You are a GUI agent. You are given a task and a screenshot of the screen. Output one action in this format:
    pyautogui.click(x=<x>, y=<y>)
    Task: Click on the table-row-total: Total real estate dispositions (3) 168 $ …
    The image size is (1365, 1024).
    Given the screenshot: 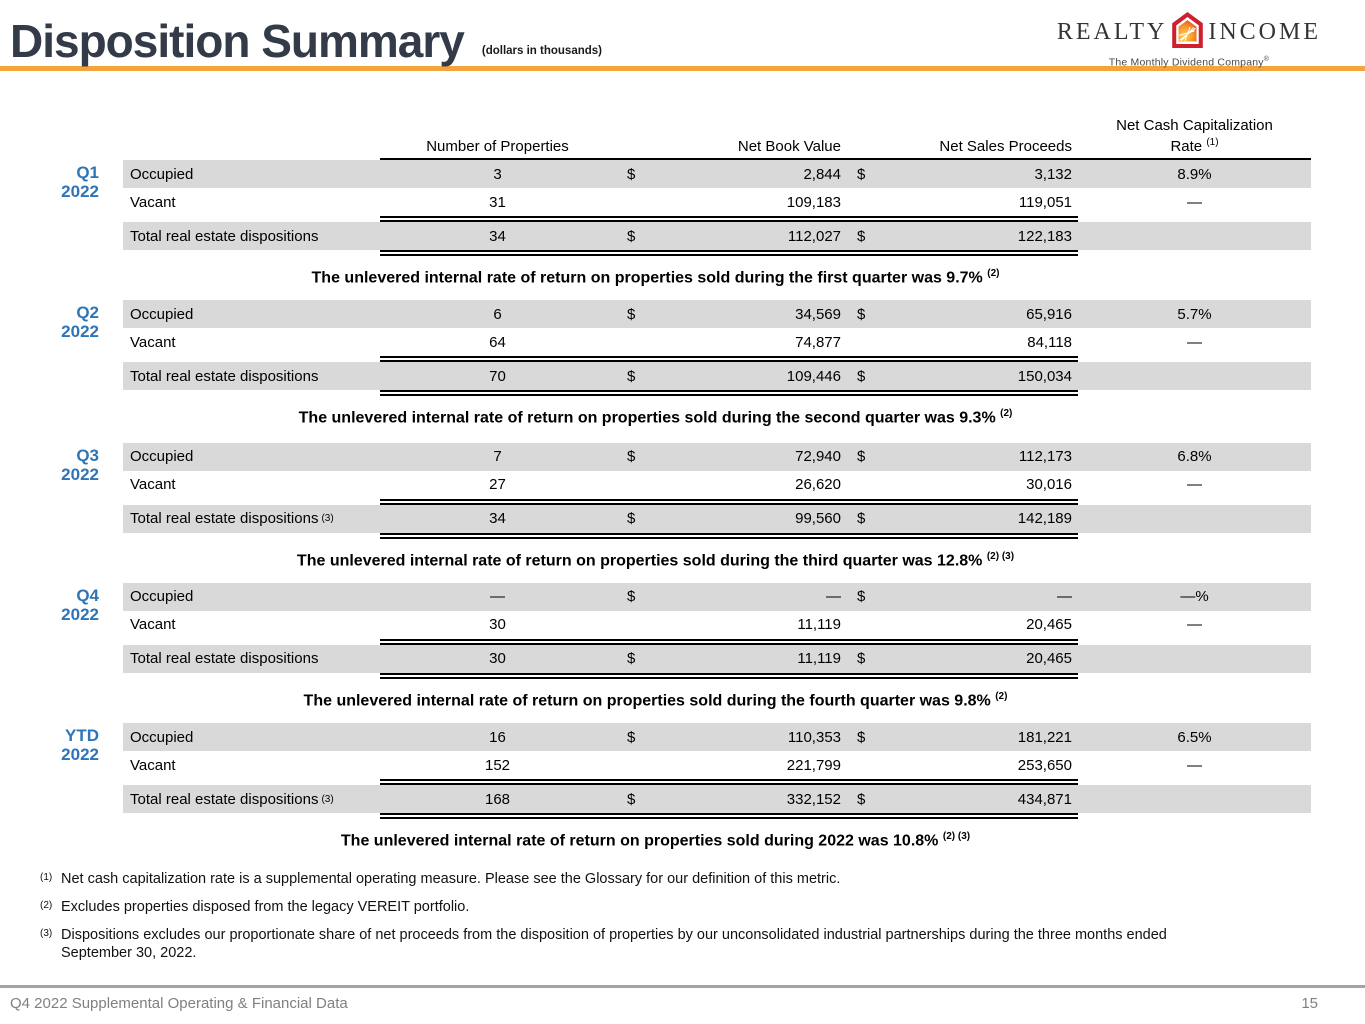 What is the action you would take?
    pyautogui.click(x=717, y=799)
    